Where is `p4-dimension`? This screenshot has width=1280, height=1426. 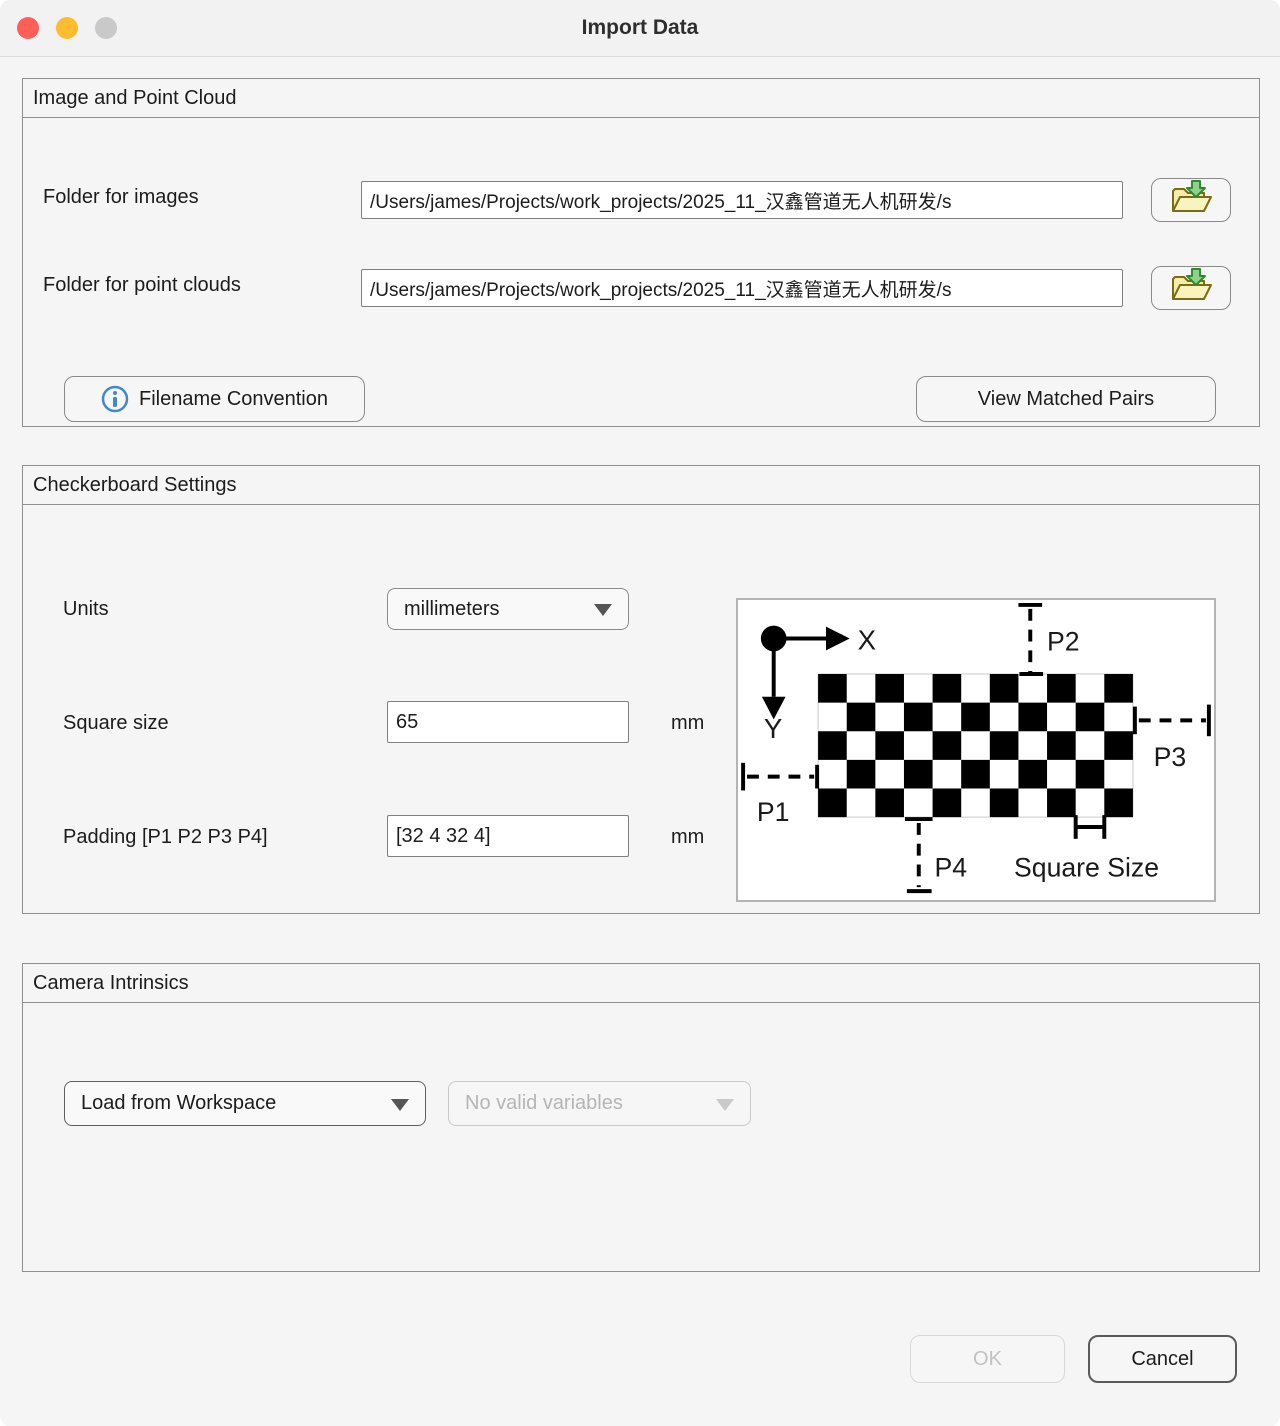
p4-dimension is located at coordinates (918, 855).